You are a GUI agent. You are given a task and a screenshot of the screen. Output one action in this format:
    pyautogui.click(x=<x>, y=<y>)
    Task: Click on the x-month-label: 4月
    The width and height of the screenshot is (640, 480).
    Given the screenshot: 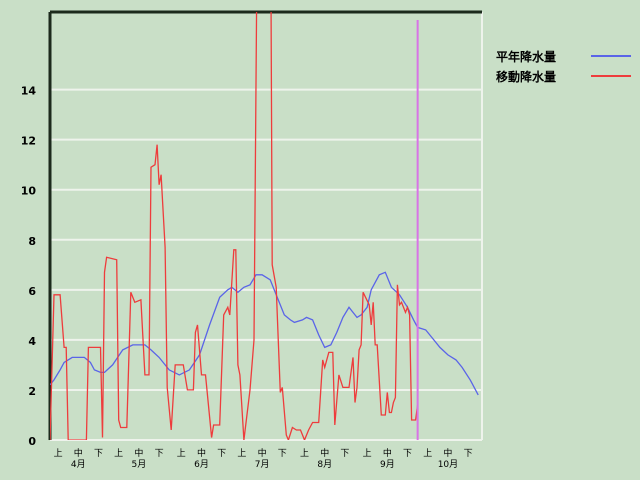 What is the action you would take?
    pyautogui.click(x=78, y=464)
    